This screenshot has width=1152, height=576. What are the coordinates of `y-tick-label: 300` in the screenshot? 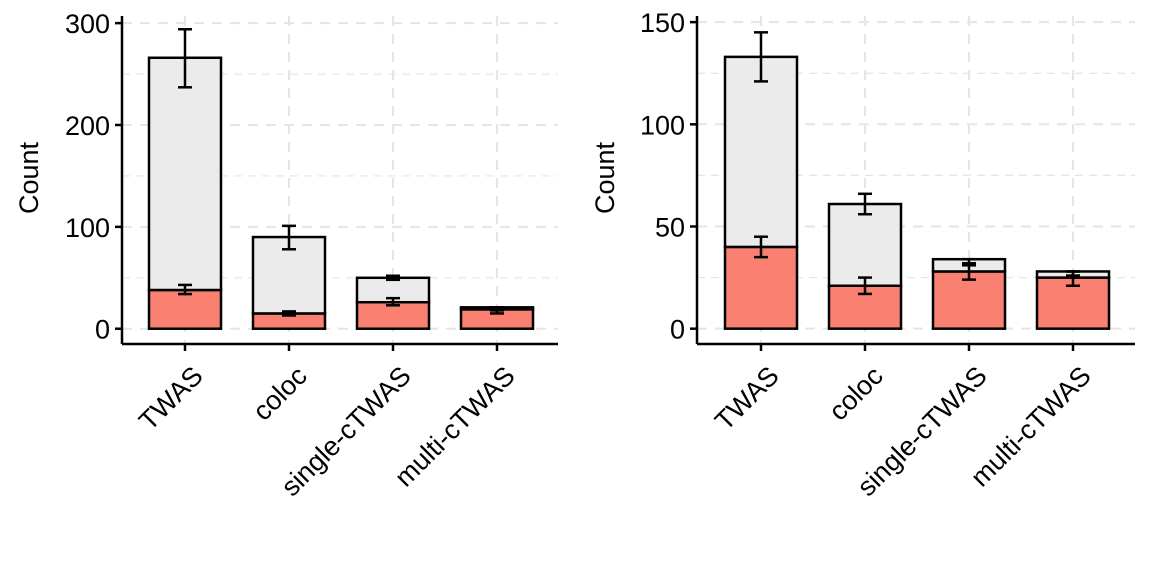 It's located at (87, 24).